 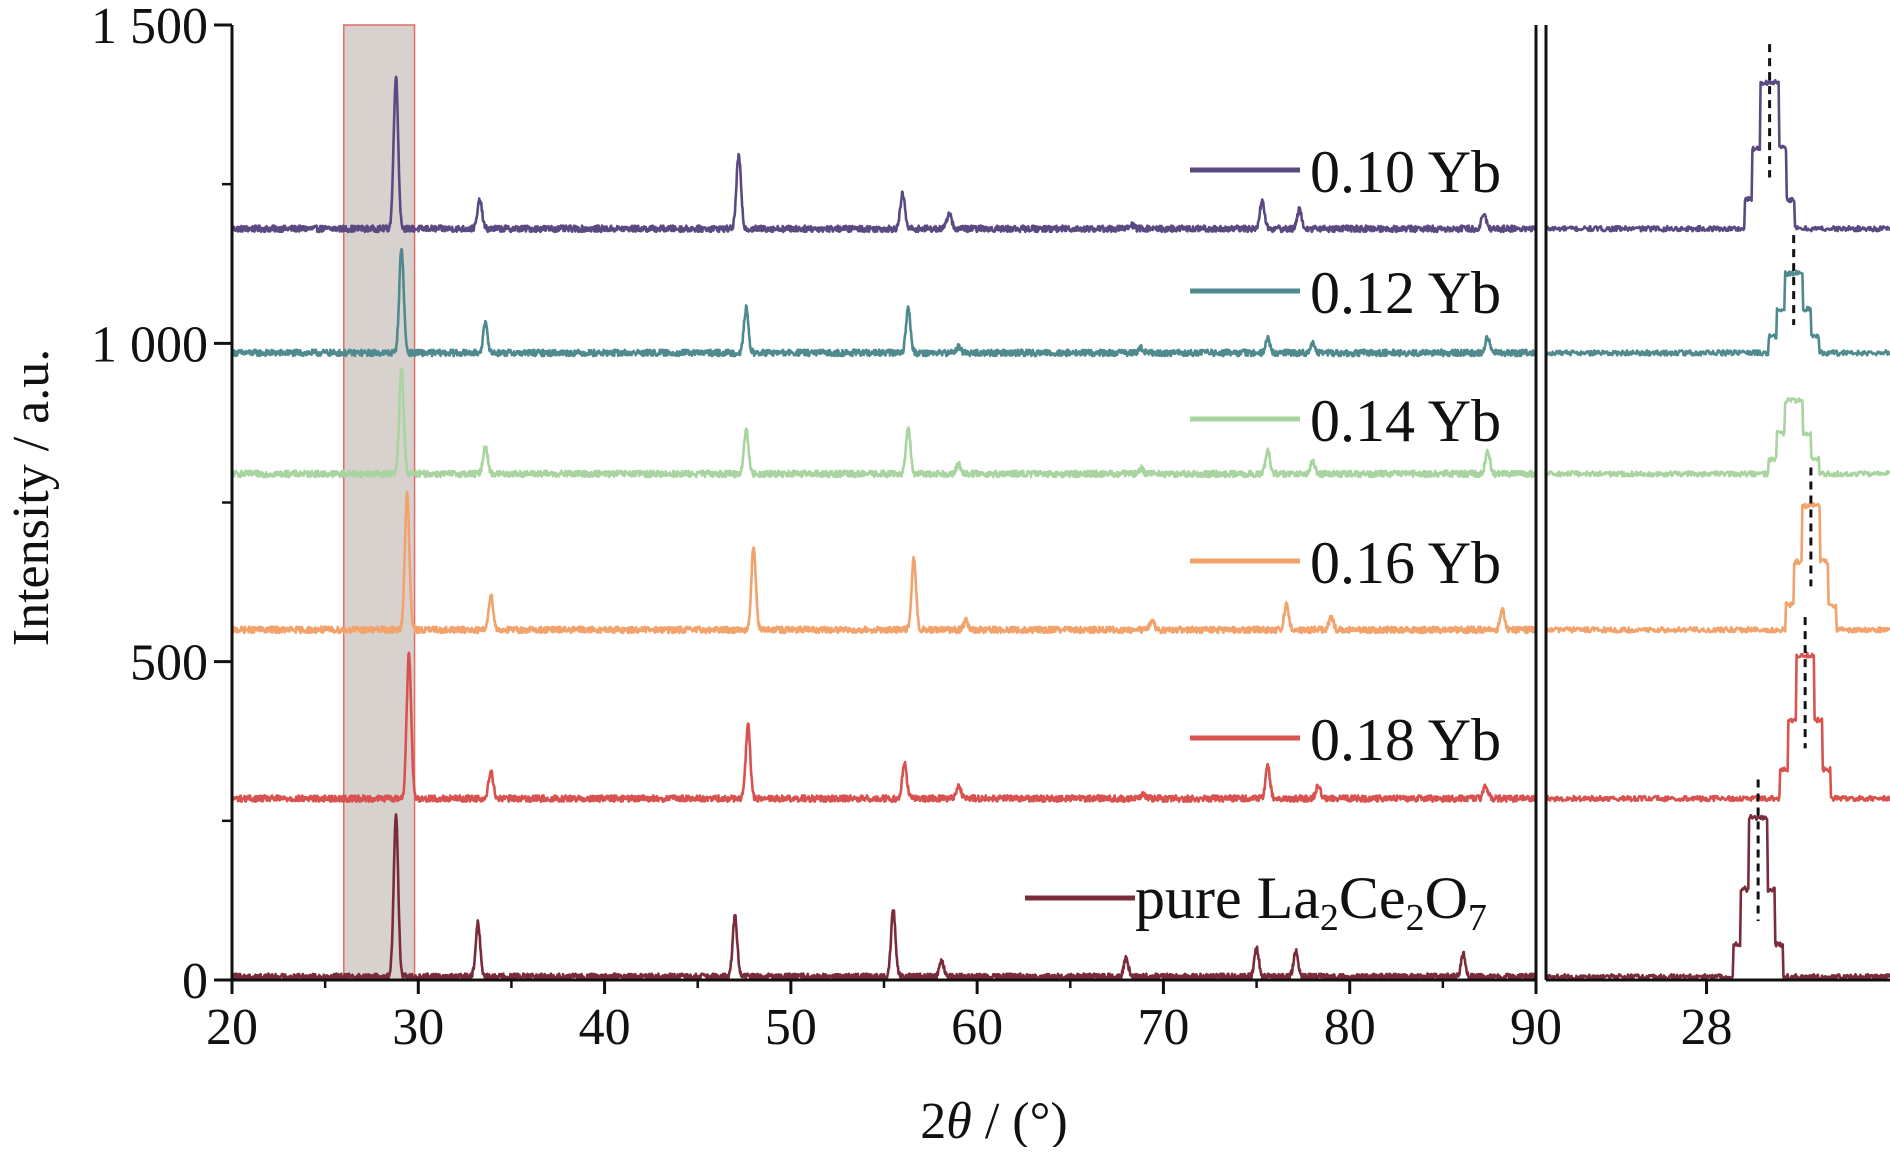 What do you see at coordinates (1405, 293) in the screenshot?
I see `legend-label-1: 0.12 Yb` at bounding box center [1405, 293].